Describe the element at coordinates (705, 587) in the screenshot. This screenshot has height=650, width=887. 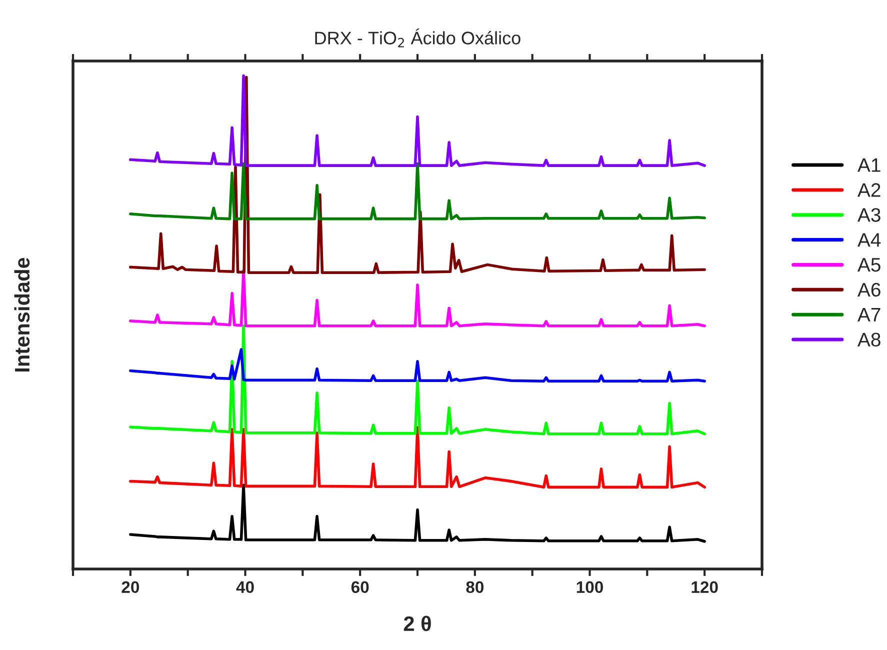
I see `x-tick-label: 120` at that location.